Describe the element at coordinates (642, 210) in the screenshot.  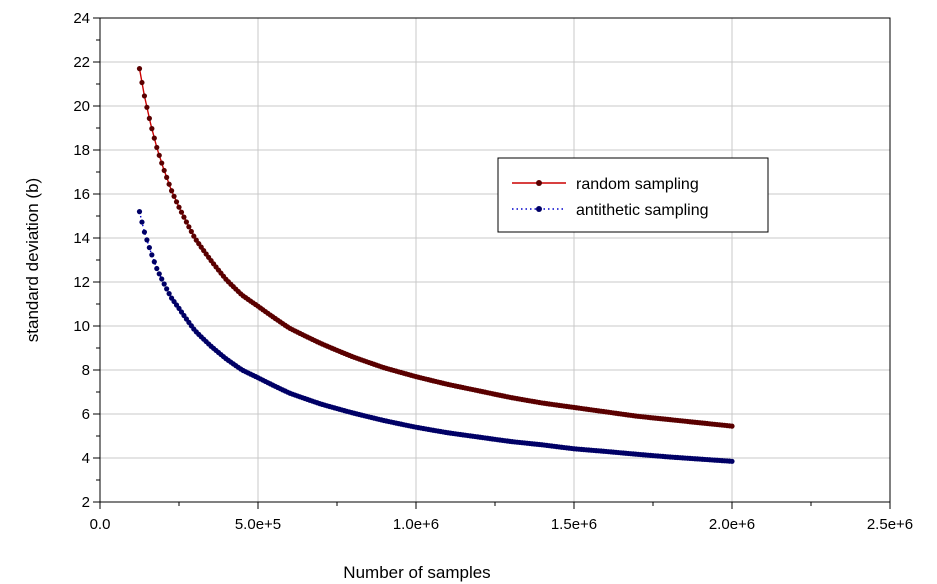
I see `legend-label-antithetic: antithetic sampling` at that location.